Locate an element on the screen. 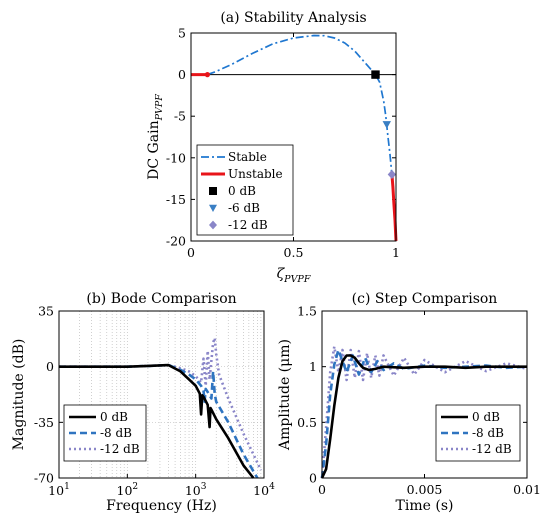  a-legend-label-stable: Stable is located at coordinates (247, 157).